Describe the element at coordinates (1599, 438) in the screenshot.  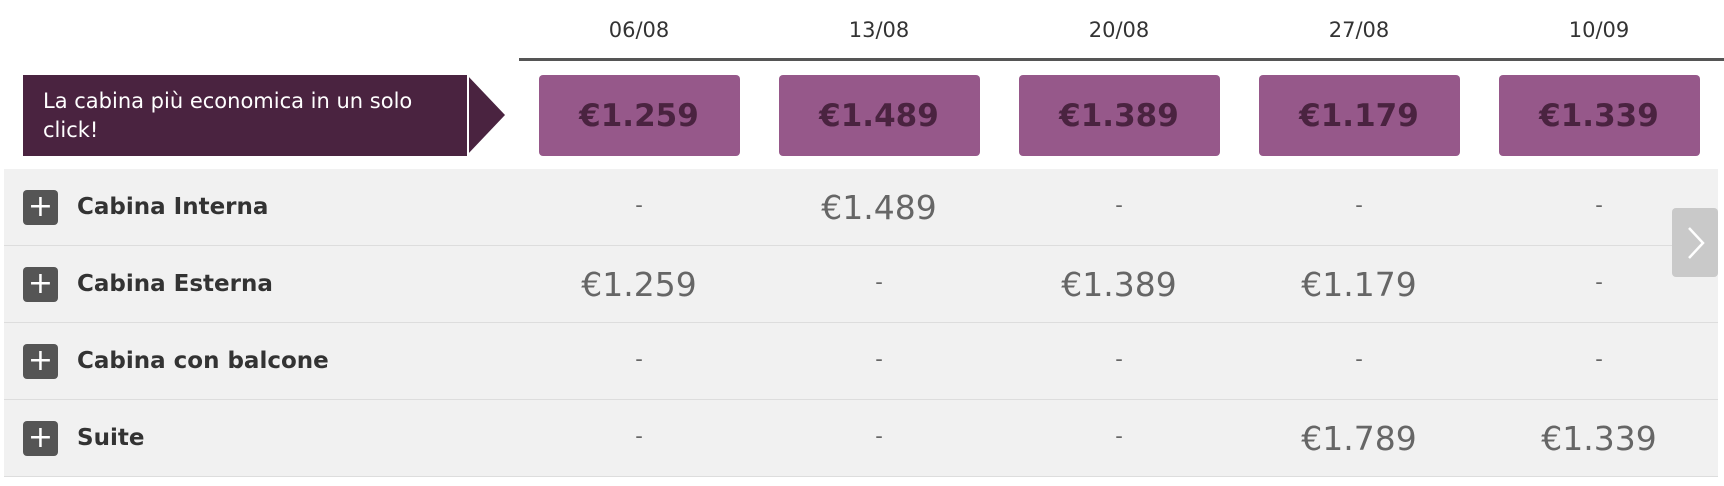
I see `cabin-price: €1.339` at that location.